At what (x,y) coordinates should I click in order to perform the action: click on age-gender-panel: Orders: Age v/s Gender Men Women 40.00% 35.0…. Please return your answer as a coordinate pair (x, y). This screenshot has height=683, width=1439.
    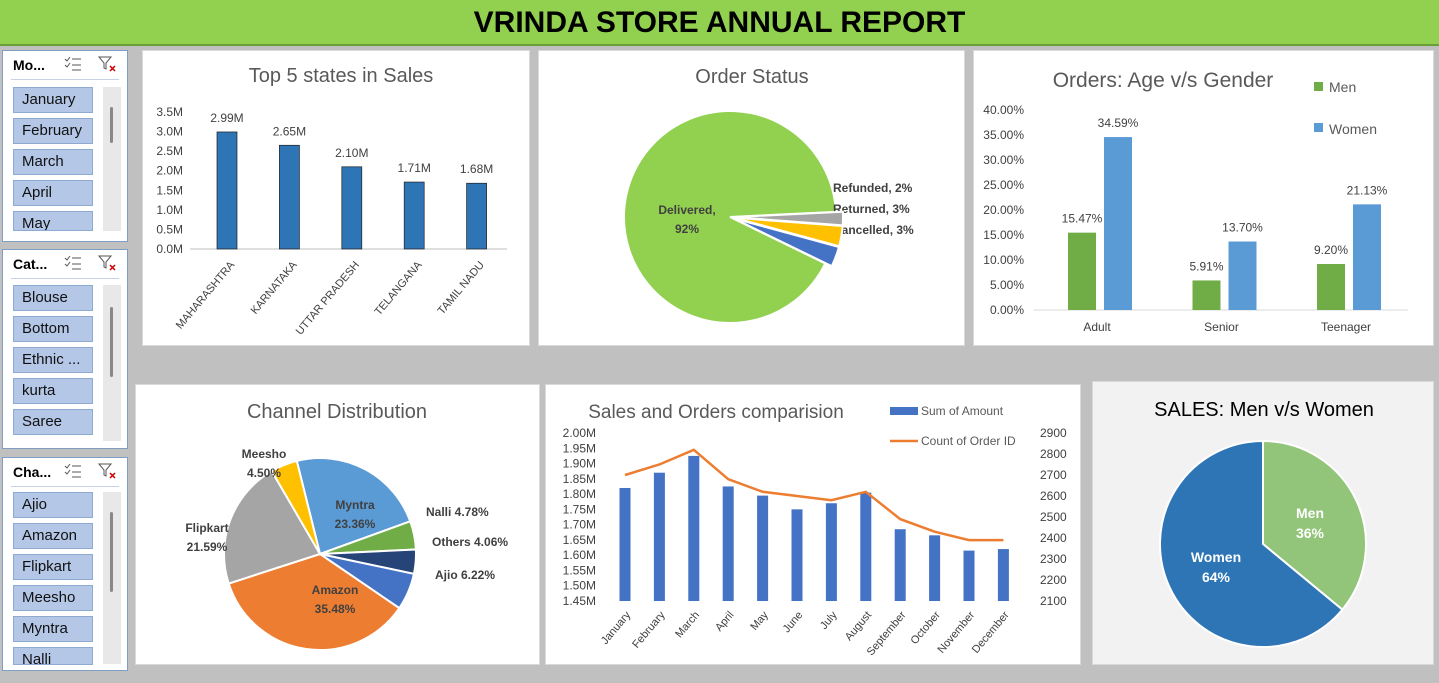
    Looking at the image, I should click on (1203, 198).